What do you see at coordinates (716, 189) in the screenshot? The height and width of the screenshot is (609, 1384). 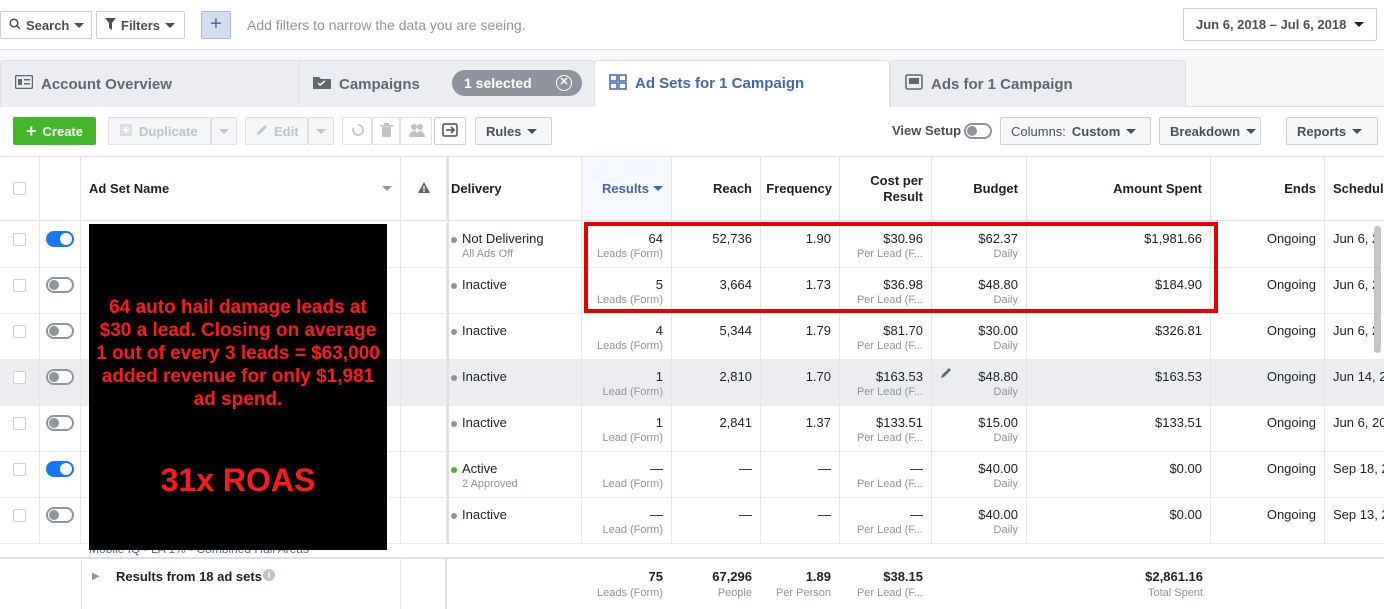 I see `header-reach: Reach` at bounding box center [716, 189].